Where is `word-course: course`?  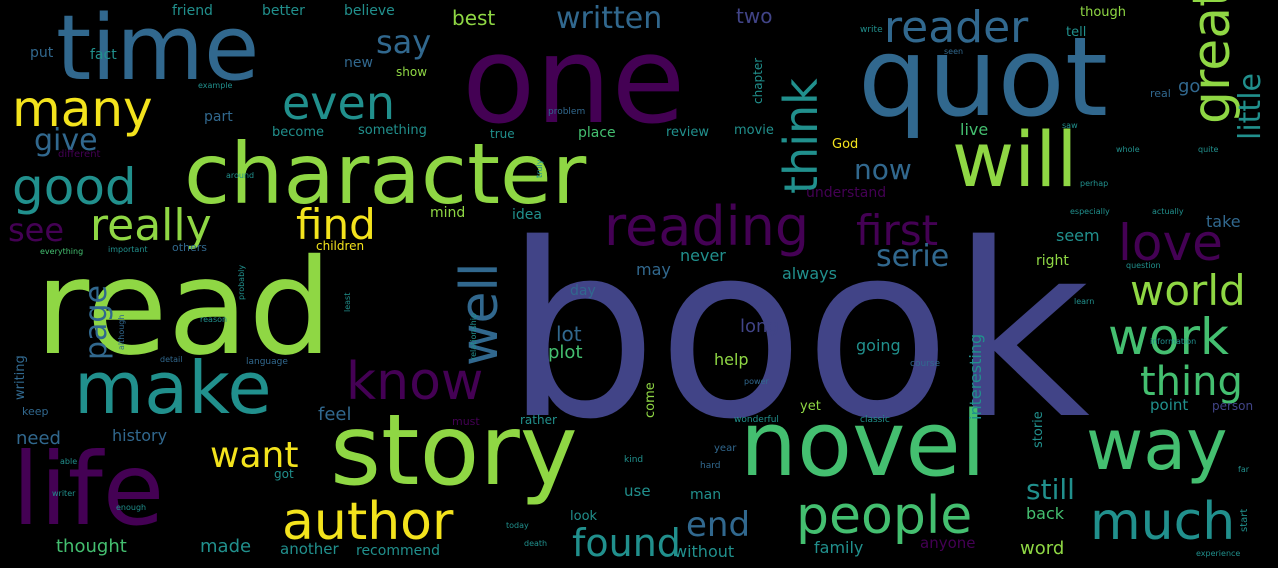
word-course: course is located at coordinates (925, 364).